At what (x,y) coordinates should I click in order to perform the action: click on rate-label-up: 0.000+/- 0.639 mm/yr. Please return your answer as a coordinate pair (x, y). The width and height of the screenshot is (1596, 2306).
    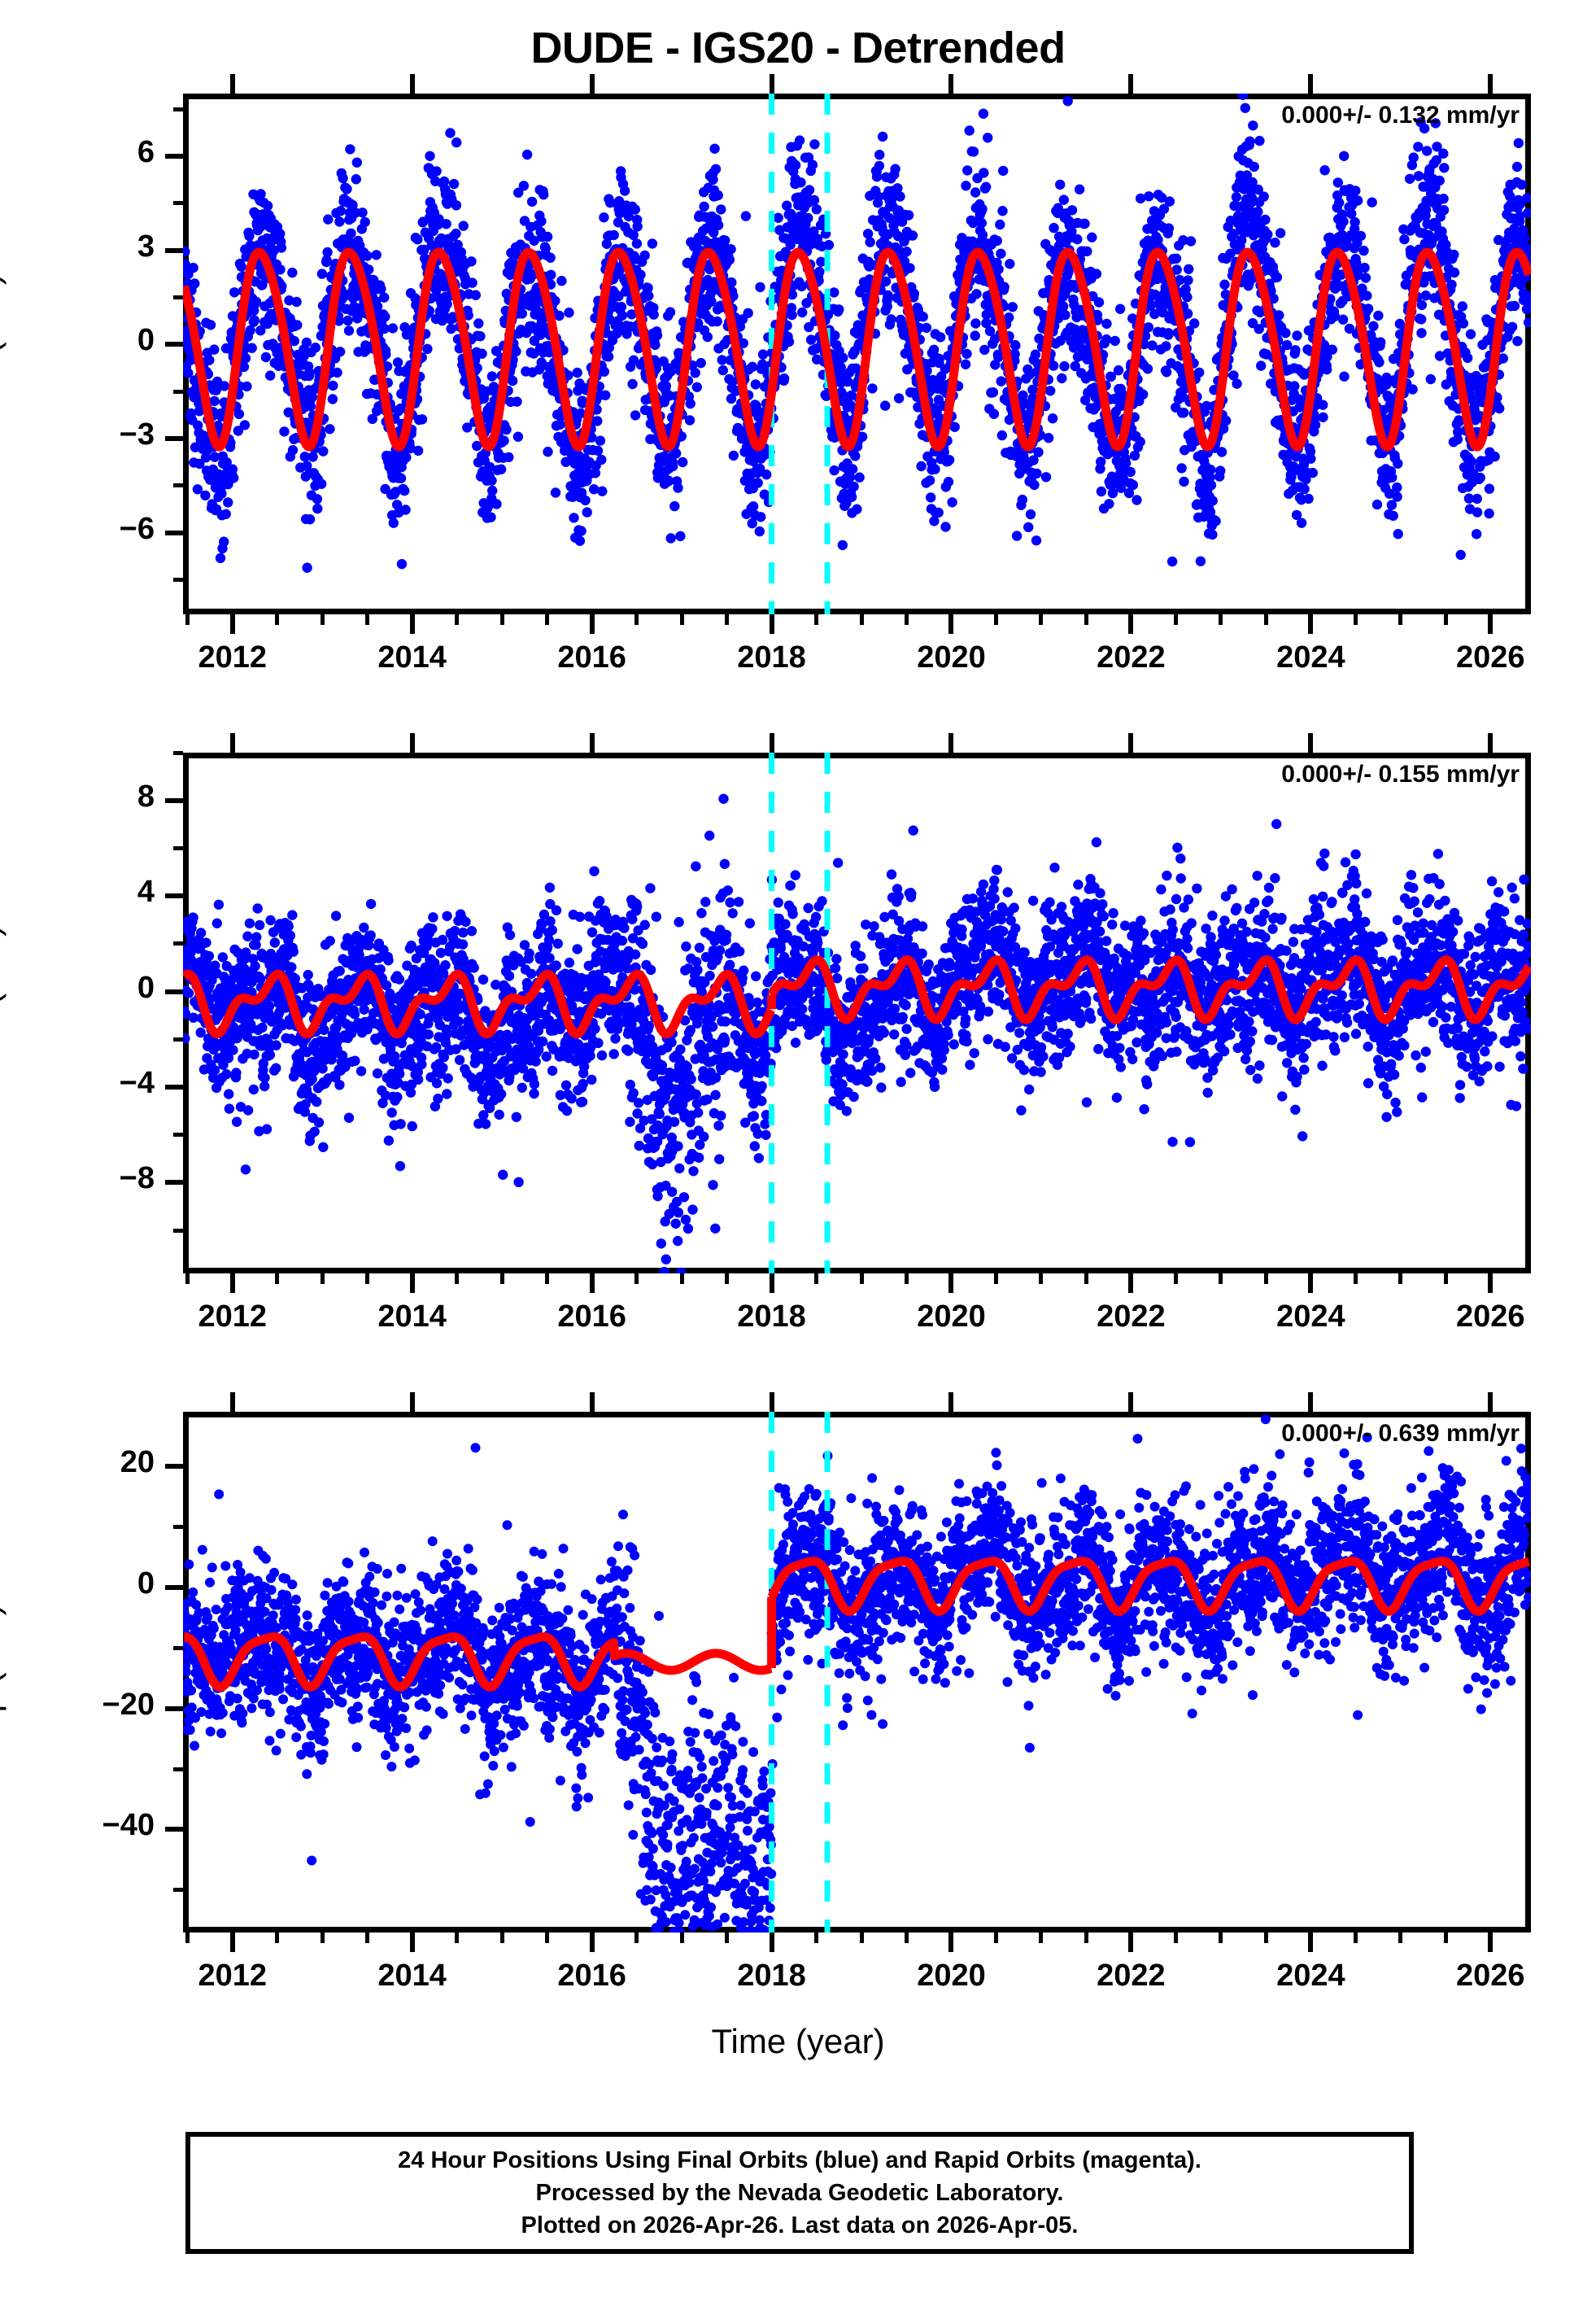
    Looking at the image, I should click on (1400, 1434).